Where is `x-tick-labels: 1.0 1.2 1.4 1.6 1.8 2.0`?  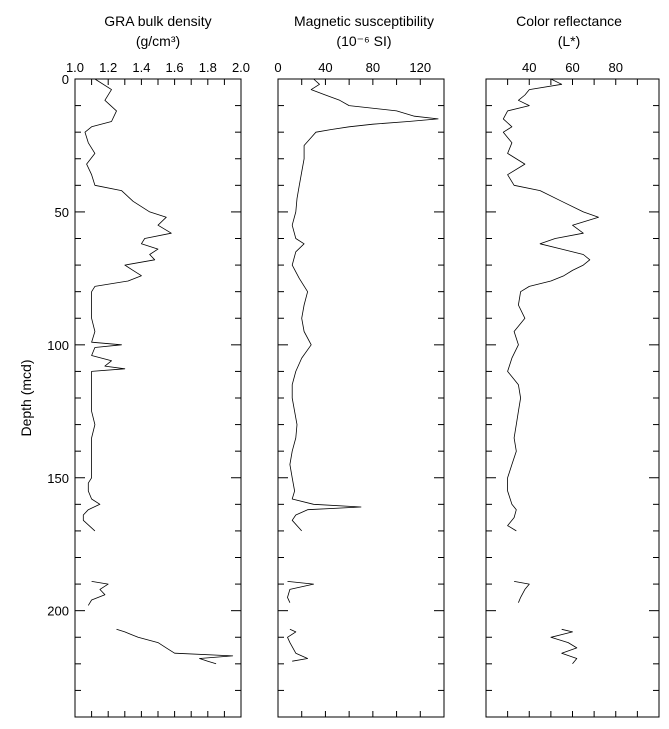
x-tick-labels: 1.0 1.2 1.4 1.6 1.8 2.0 is located at coordinates (158, 67).